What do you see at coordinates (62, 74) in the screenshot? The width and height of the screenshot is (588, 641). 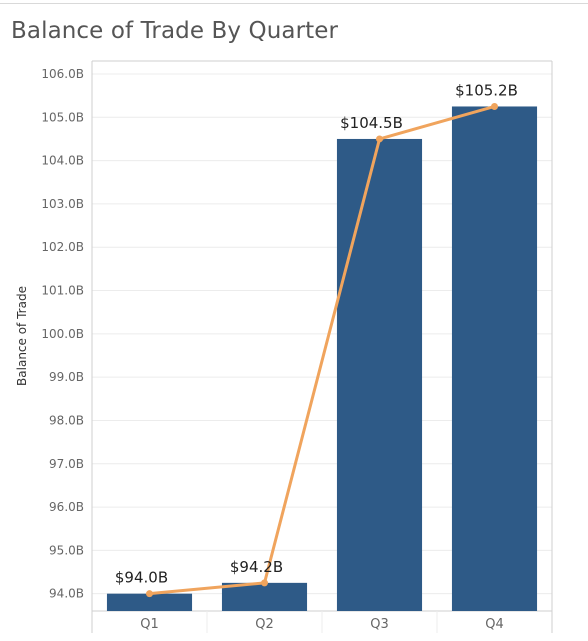 I see `y-tick-label: 106.0B` at bounding box center [62, 74].